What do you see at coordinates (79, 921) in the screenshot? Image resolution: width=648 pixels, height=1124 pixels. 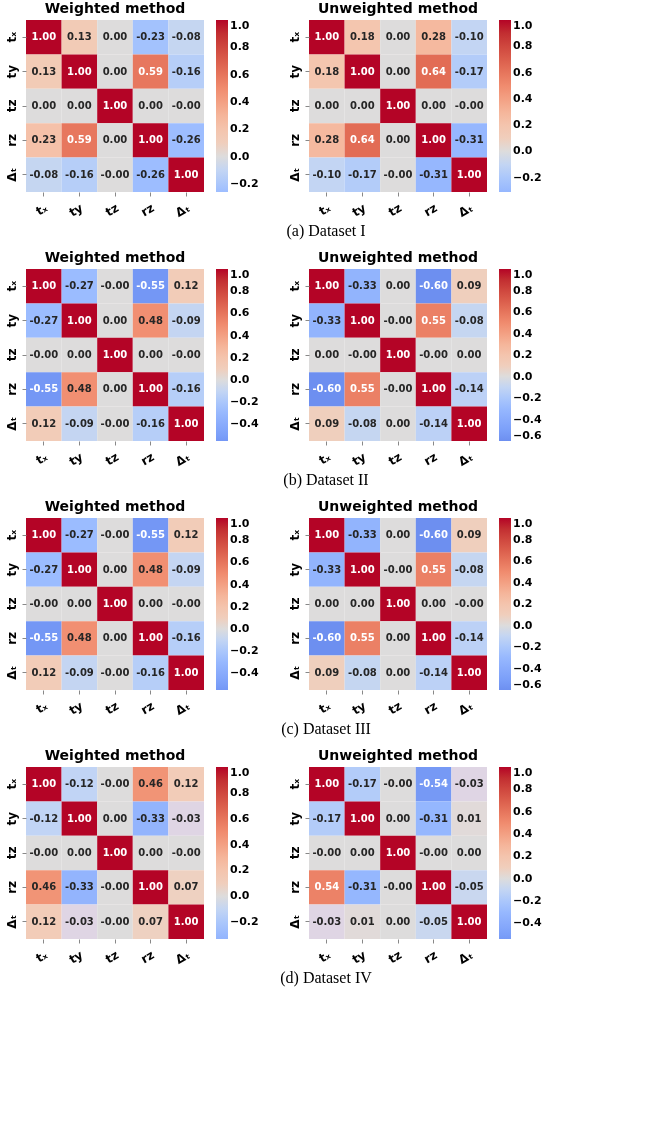 I see `data-label: -0.03` at bounding box center [79, 921].